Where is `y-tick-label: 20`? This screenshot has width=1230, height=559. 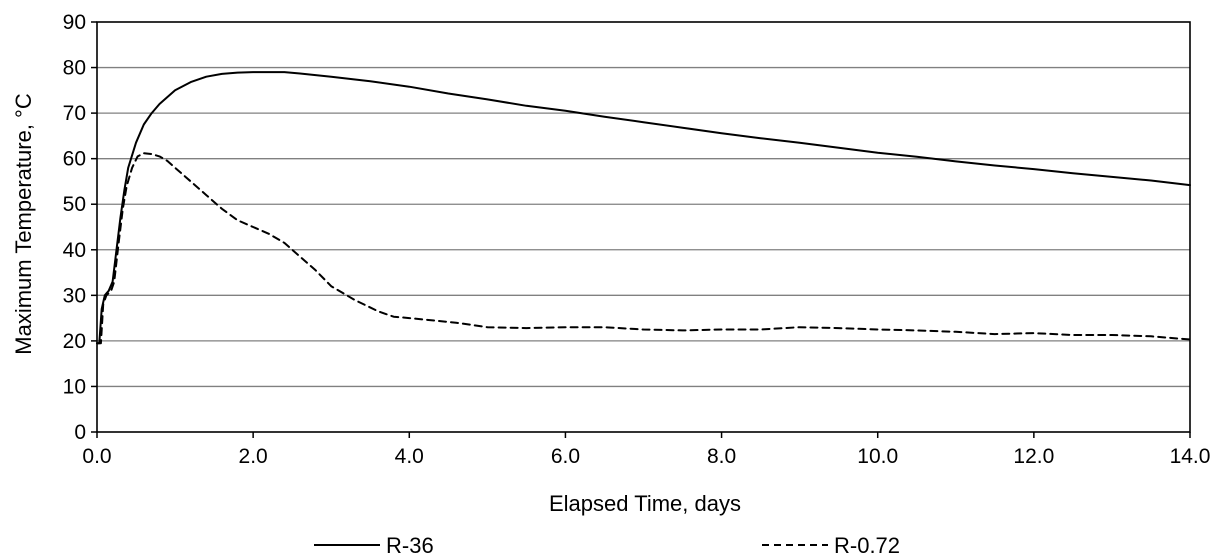
y-tick-label: 20 is located at coordinates (74, 341).